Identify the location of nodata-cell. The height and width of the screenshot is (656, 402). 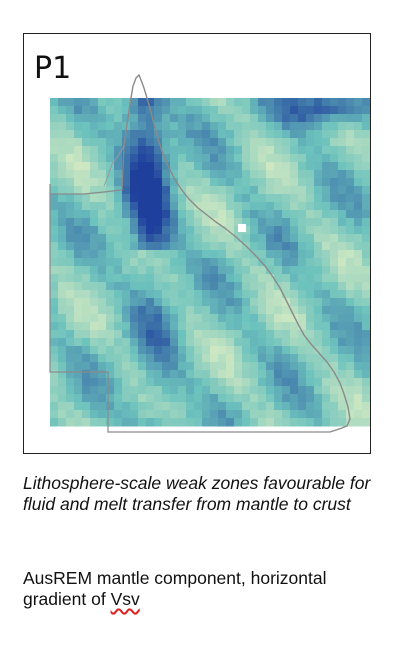
(242, 228).